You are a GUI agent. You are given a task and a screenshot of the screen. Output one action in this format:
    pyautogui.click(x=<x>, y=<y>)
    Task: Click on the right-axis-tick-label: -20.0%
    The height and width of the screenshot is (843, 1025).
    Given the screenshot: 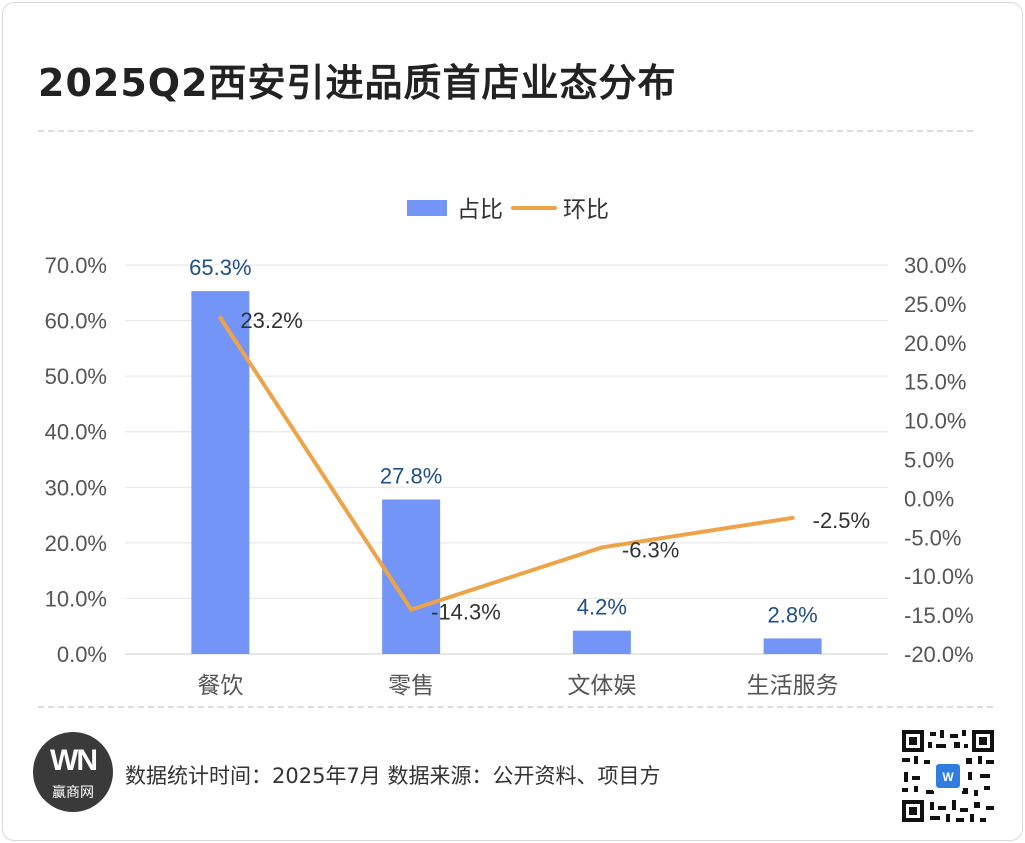 What is the action you would take?
    pyautogui.click(x=939, y=654)
    